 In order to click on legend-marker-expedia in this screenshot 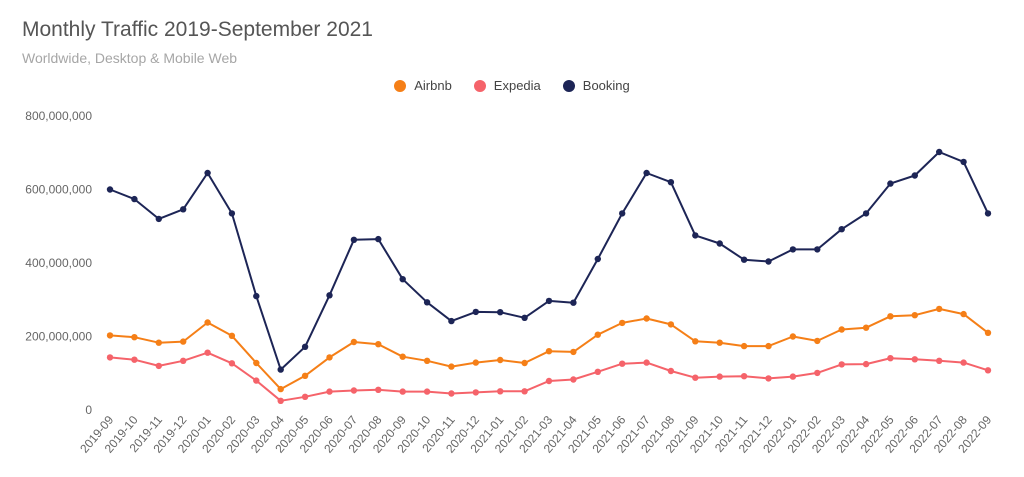, I will do `click(479, 85)`.